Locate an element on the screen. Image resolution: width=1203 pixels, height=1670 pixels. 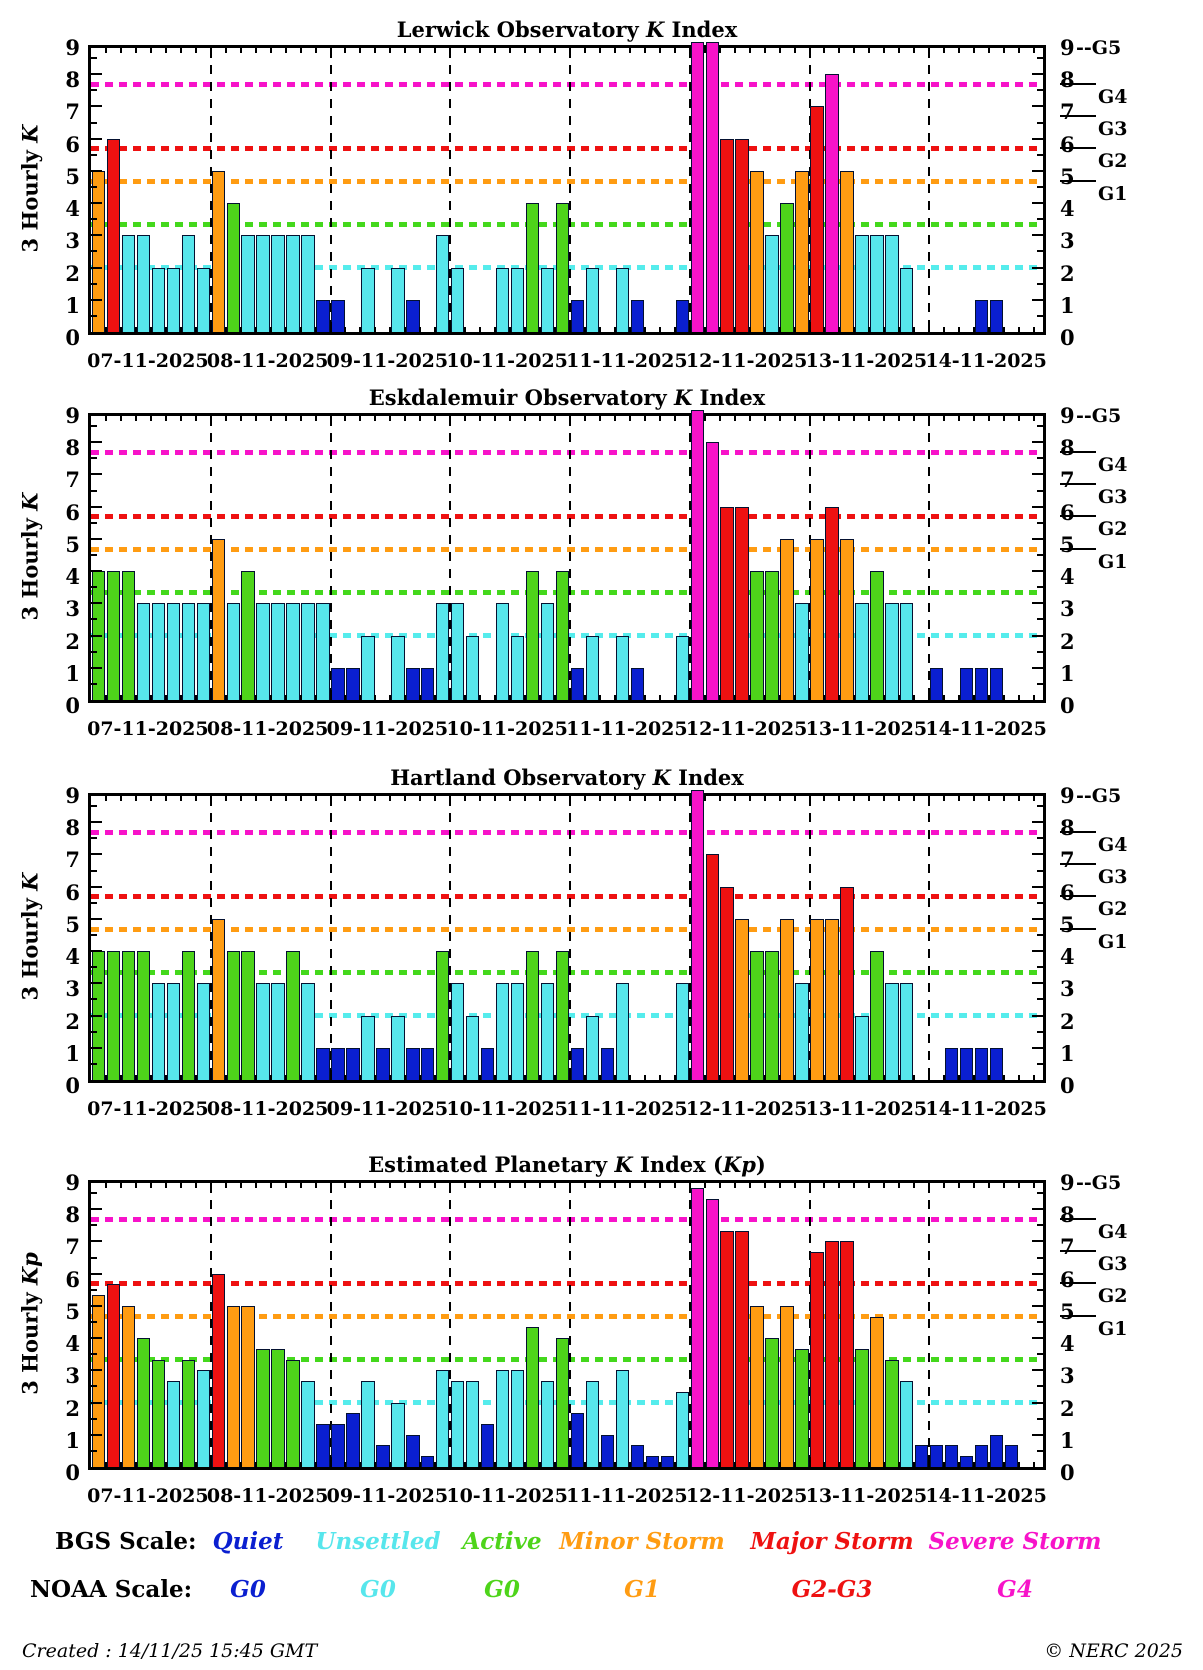
y-tick-label-left: 6 is located at coordinates (72, 512).